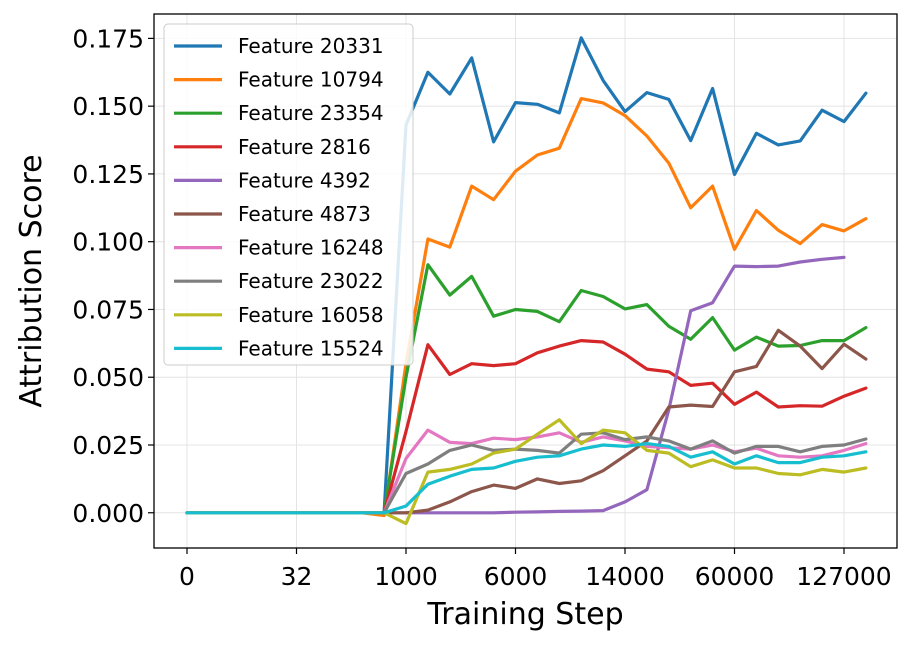  I want to click on y-tick-label: 0.050, so click(108, 377).